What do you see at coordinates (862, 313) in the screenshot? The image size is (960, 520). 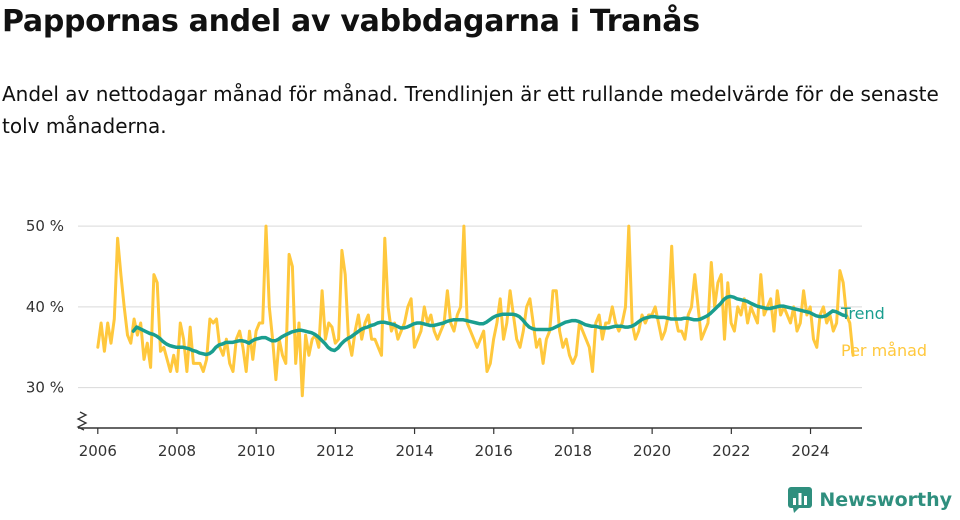 I see `trend-label: Trend` at bounding box center [862, 313].